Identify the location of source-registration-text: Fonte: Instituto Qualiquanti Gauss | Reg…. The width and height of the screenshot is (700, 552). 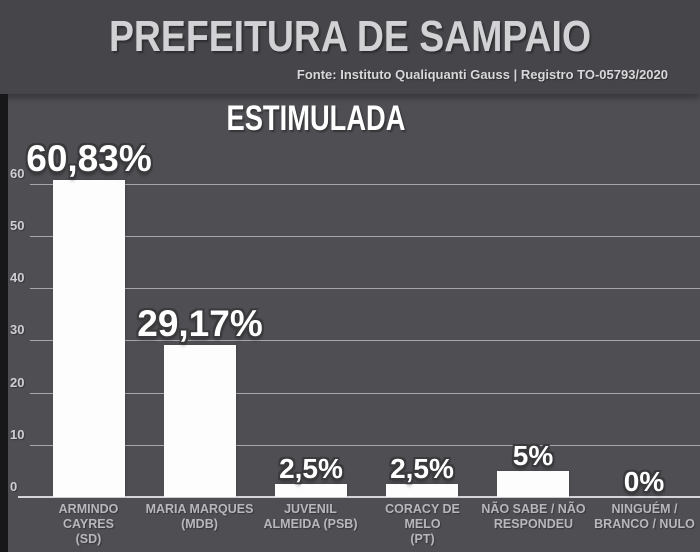
(482, 74).